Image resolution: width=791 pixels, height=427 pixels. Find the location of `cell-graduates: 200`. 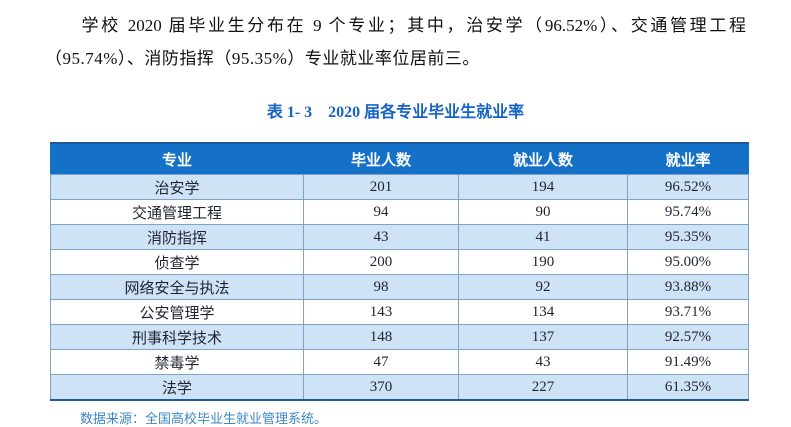

cell-graduates: 200 is located at coordinates (381, 262).